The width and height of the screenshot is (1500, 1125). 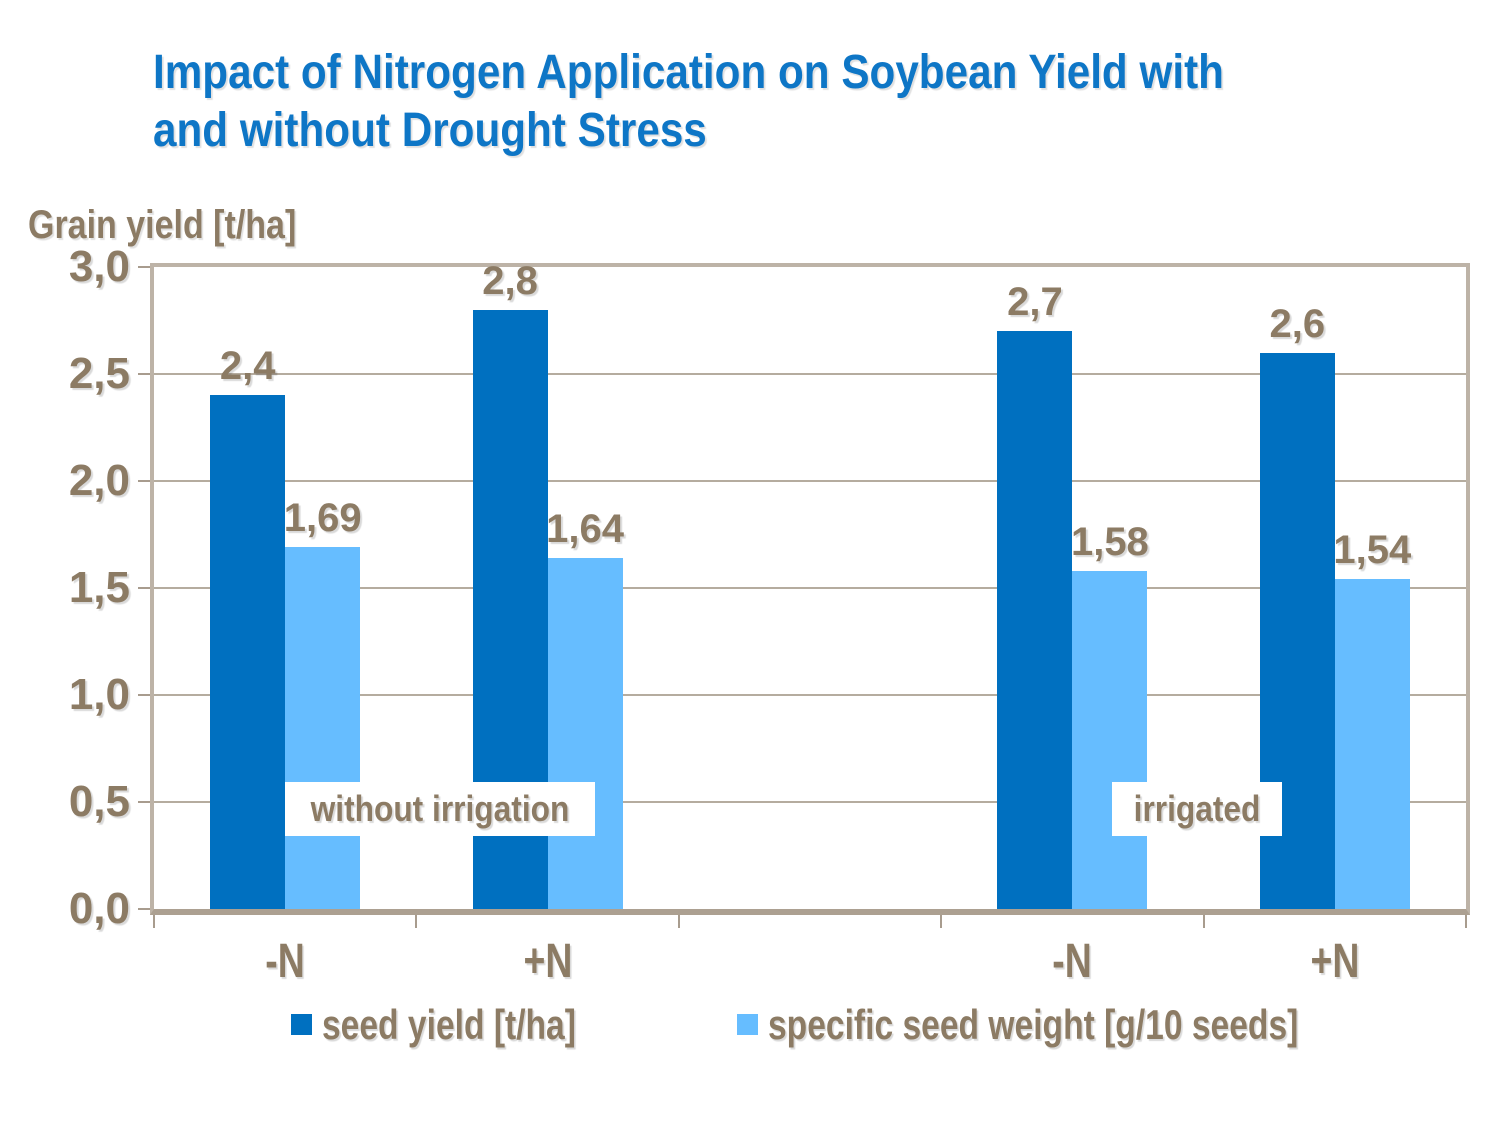 I want to click on bar-seed-weight-+N-4, so click(x=1372, y=744).